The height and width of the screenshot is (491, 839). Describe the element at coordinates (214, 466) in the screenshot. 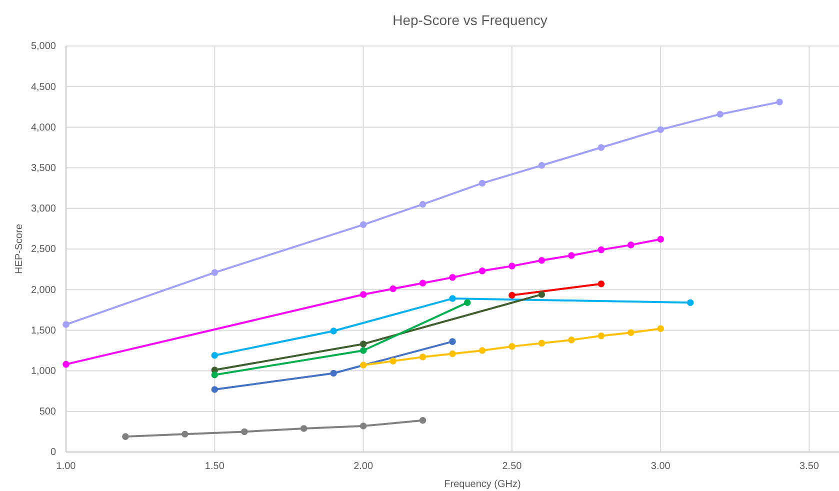

I see `x-tick-label: 1.50` at that location.